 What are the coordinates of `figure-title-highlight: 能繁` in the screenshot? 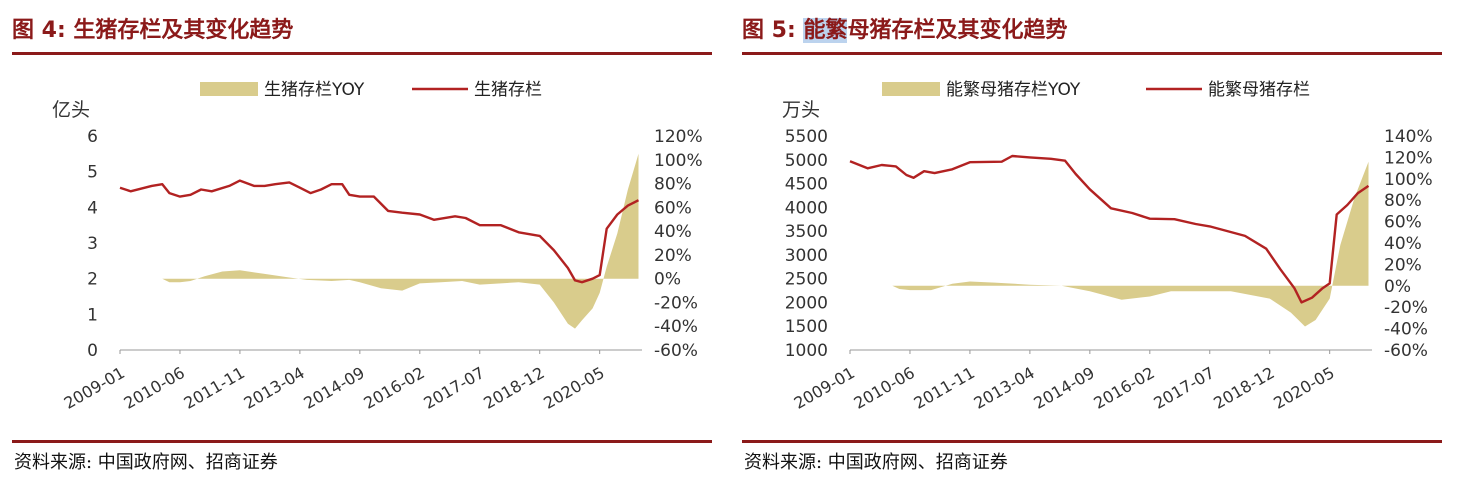 It's located at (825, 30).